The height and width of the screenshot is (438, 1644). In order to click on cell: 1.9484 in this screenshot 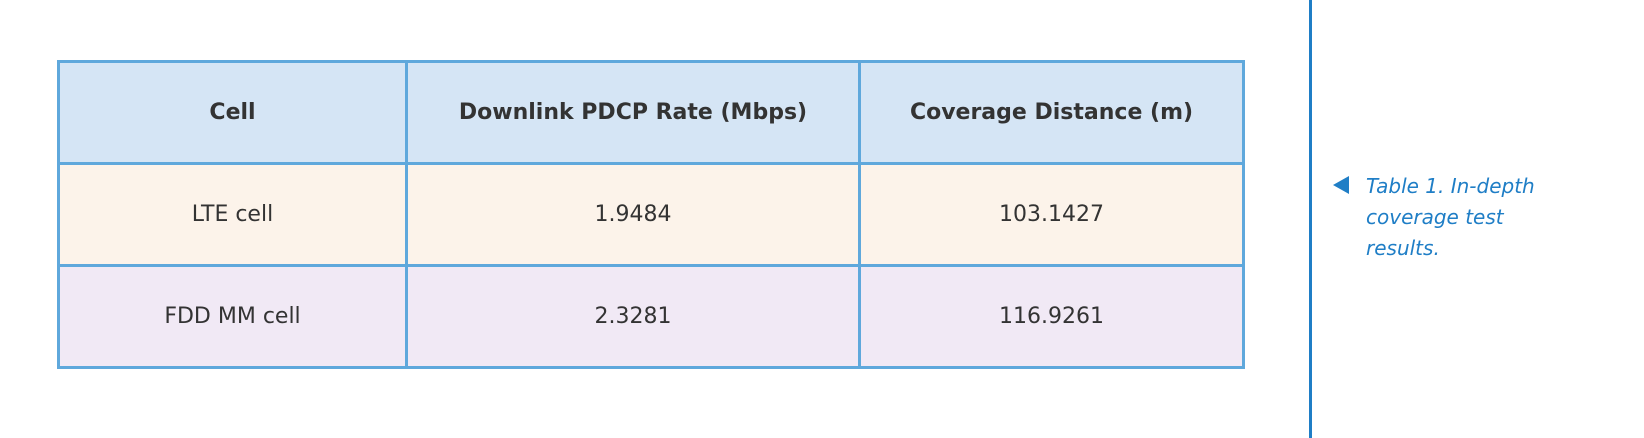, I will do `click(633, 214)`.